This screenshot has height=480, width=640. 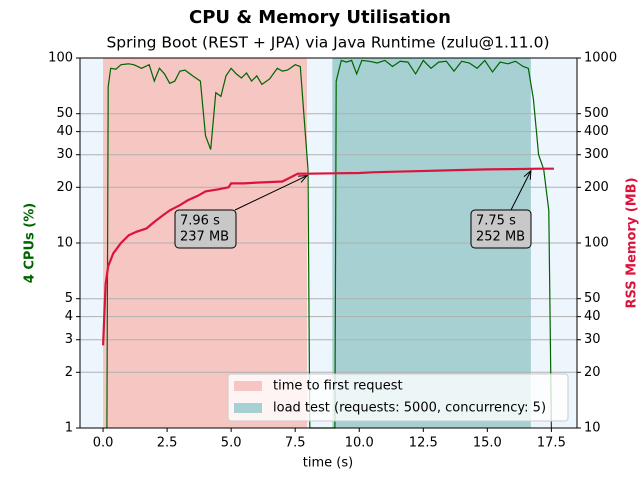 What do you see at coordinates (328, 463) in the screenshot?
I see `x-axis-label: time (s)` at bounding box center [328, 463].